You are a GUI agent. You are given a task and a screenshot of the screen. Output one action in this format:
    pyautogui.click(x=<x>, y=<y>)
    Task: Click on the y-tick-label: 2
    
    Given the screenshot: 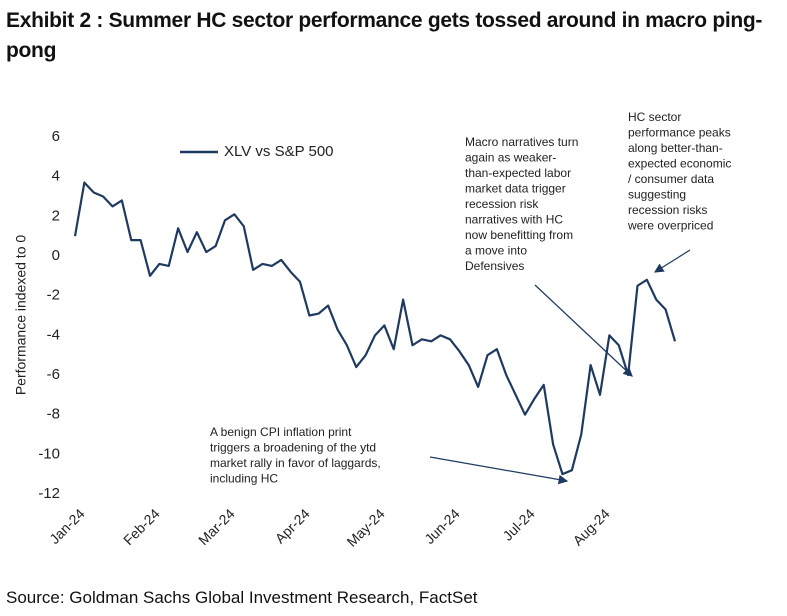 What is the action you would take?
    pyautogui.click(x=56, y=215)
    